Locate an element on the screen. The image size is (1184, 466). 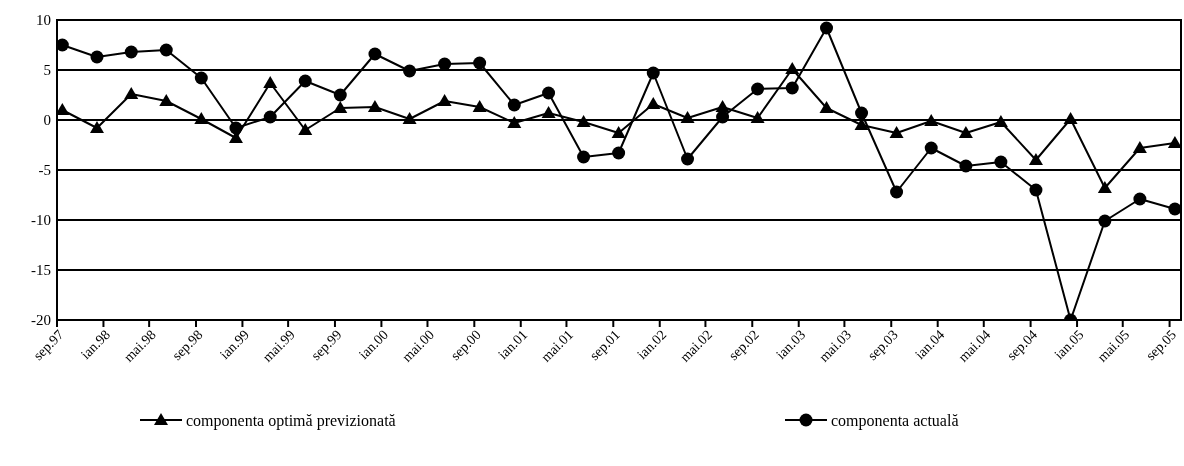
legend-label: componenta actuală is located at coordinates (895, 420).